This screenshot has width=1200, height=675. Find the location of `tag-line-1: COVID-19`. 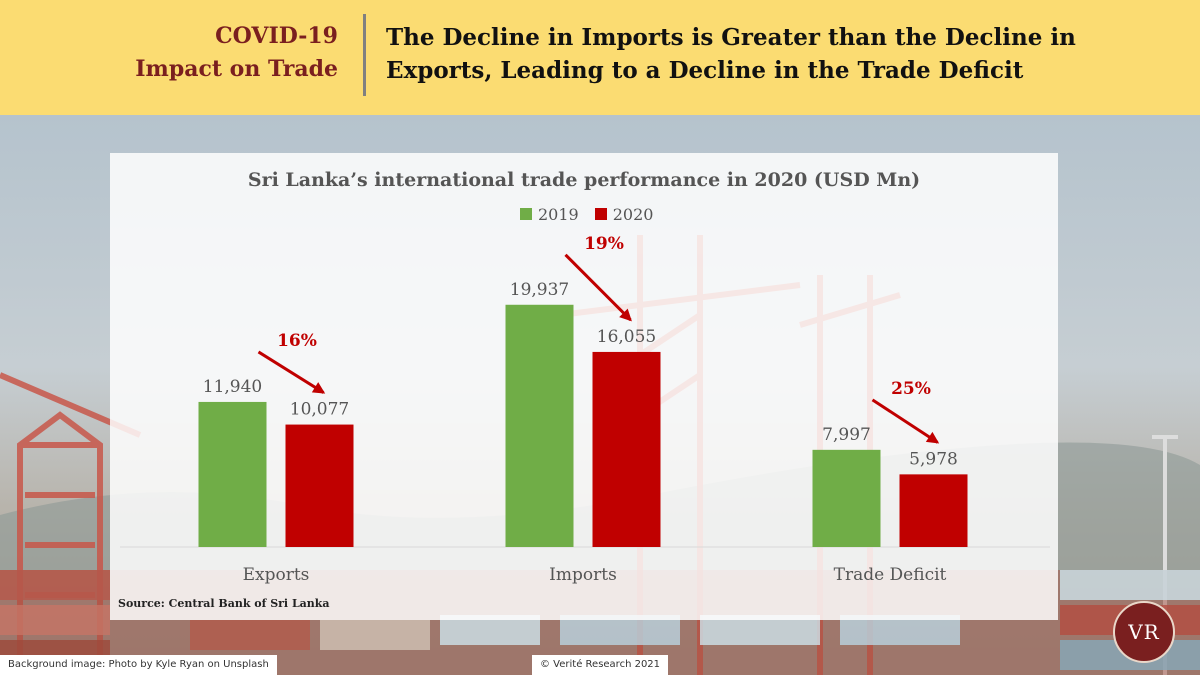

tag-line-1: COVID-19 is located at coordinates (276, 36).